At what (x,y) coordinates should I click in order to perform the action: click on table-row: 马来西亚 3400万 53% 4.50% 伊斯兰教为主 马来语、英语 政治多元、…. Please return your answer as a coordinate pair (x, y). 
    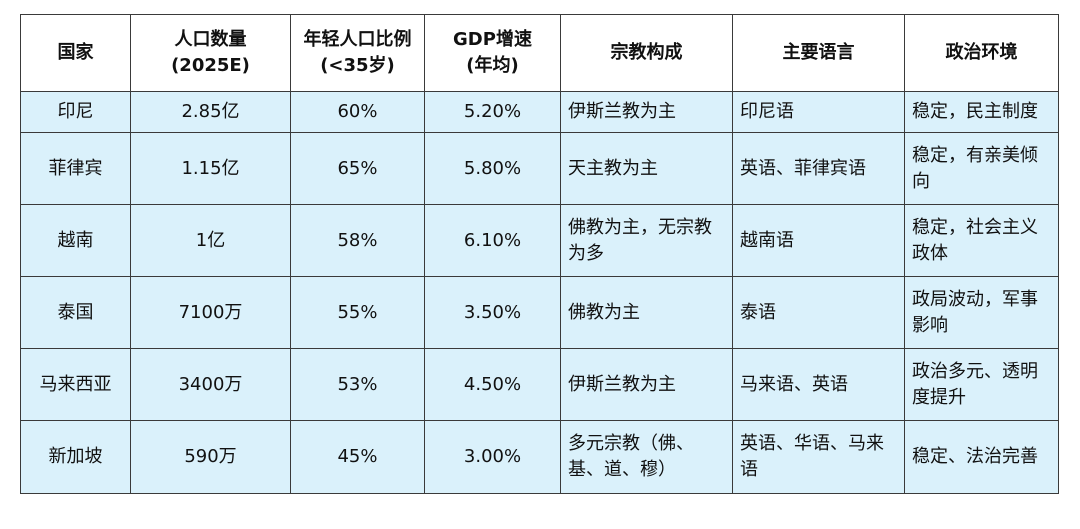
    Looking at the image, I should click on (539, 384).